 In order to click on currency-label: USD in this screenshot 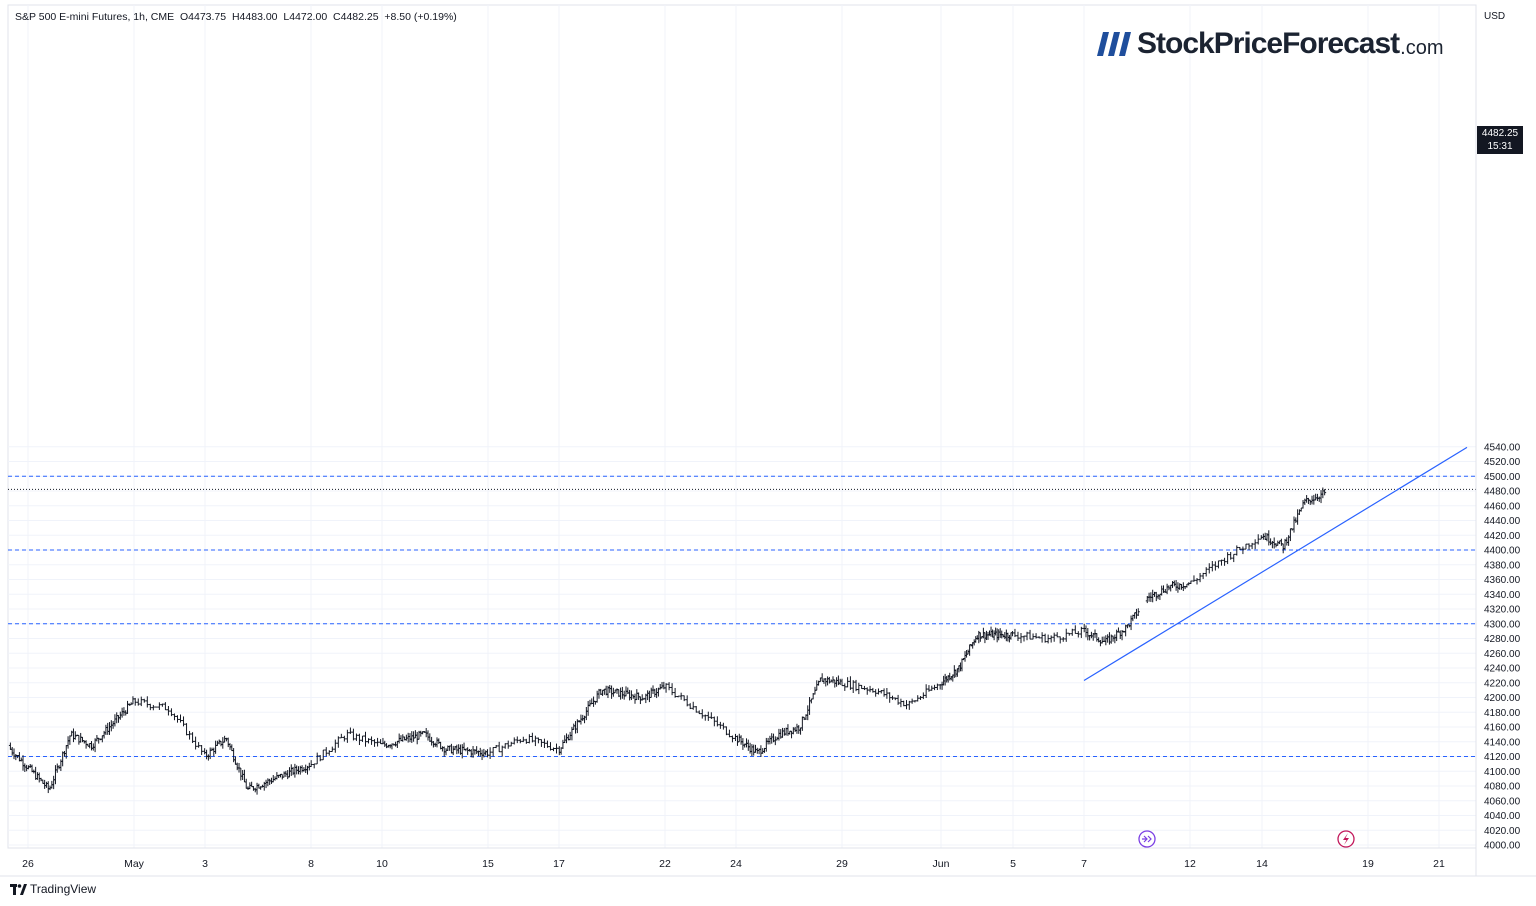, I will do `click(1495, 16)`.